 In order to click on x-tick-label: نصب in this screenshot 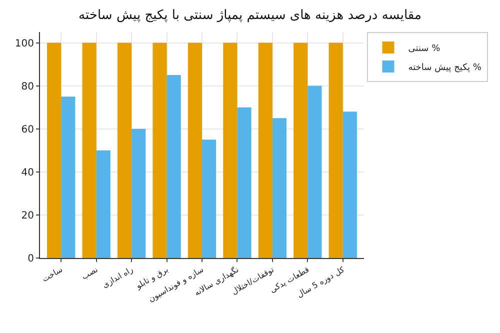, I will do `click(90, 273)`.